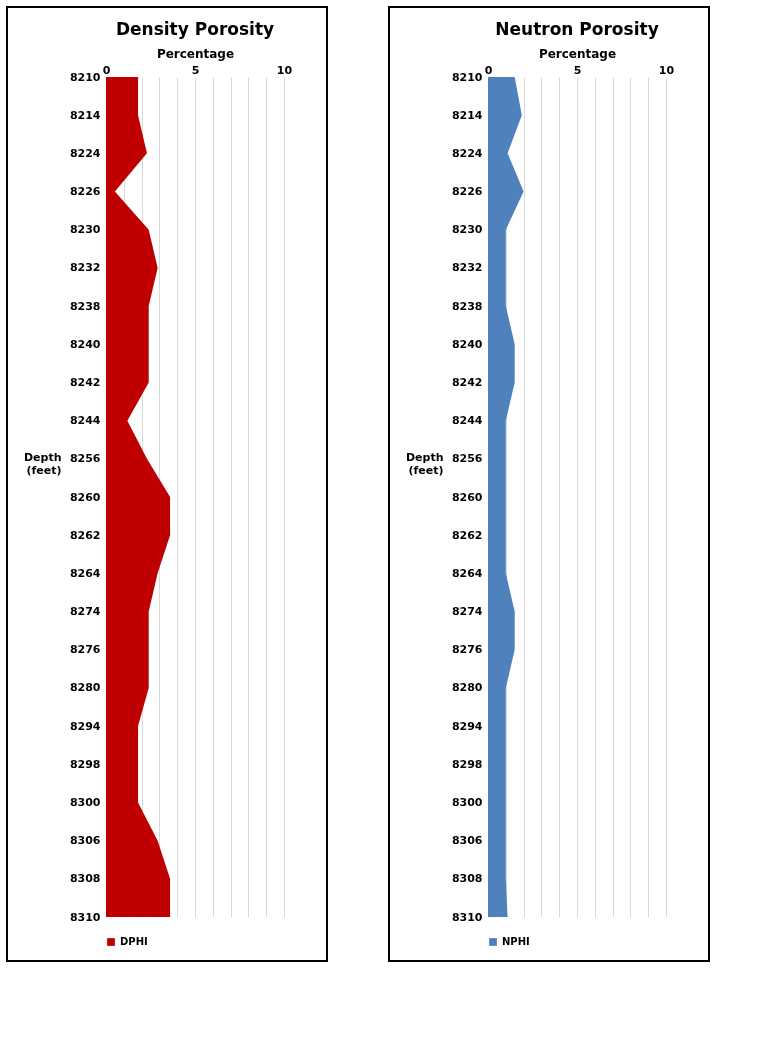  Describe the element at coordinates (516, 941) in the screenshot. I see `legend-label: NPHI` at that location.